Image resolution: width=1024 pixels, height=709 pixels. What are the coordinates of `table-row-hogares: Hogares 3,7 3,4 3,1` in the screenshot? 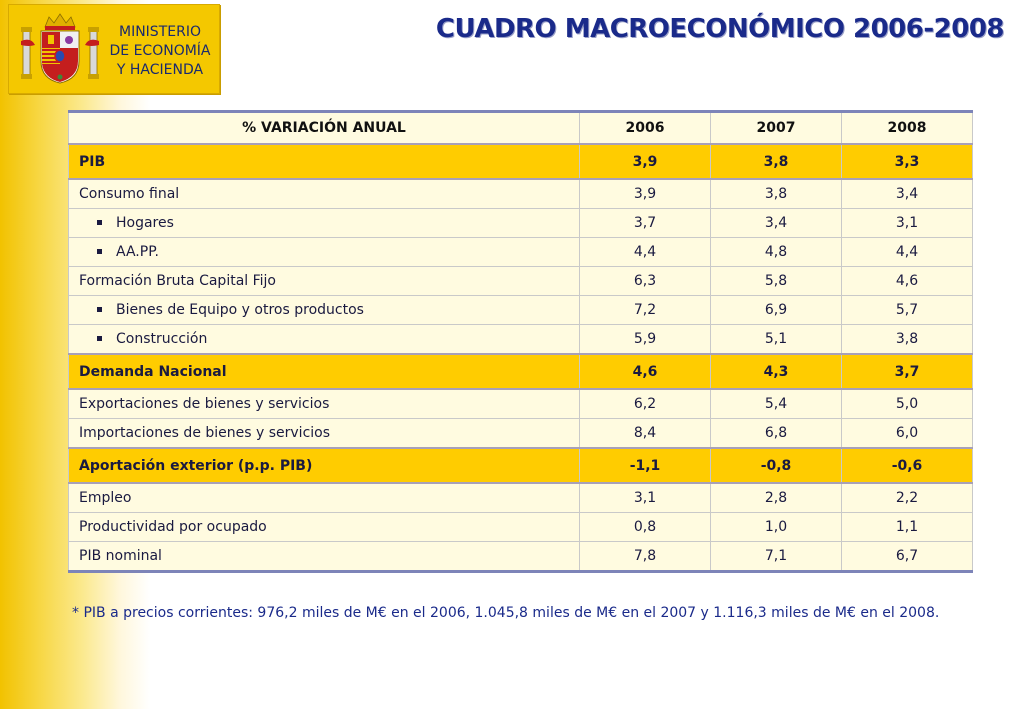 It's located at (520, 223).